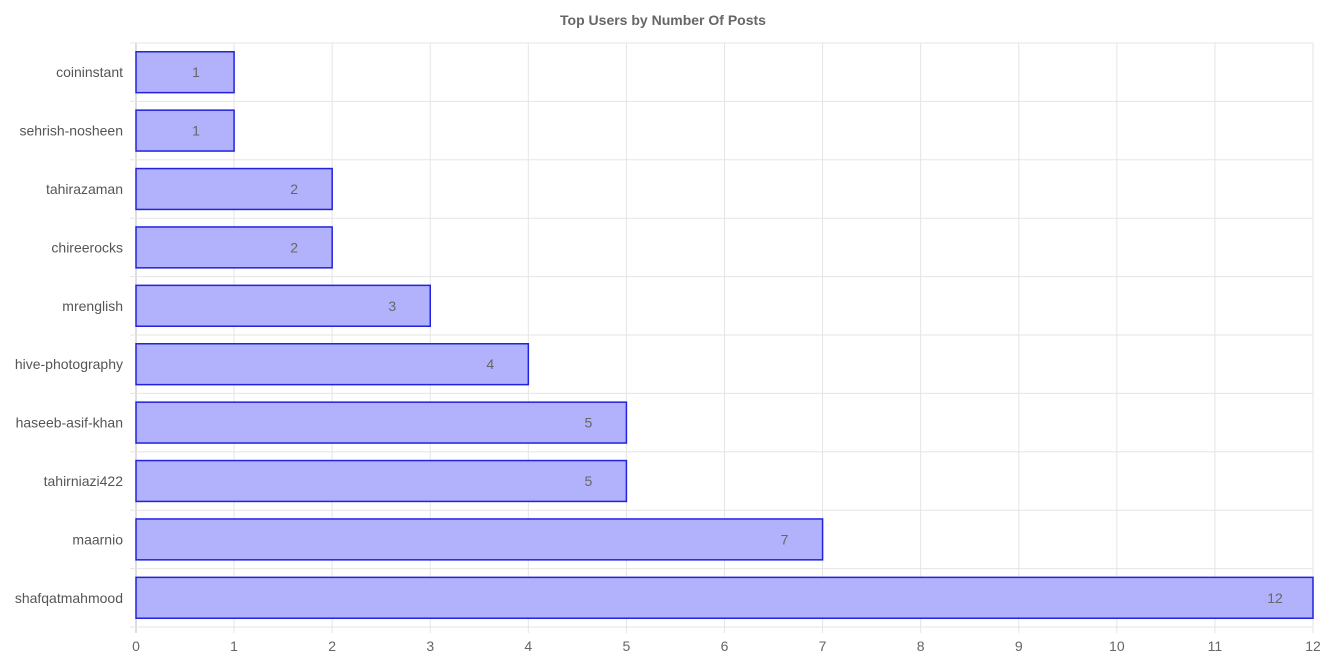 The height and width of the screenshot is (662, 1326). Describe the element at coordinates (1117, 646) in the screenshot. I see `x-tick-label: 10` at that location.